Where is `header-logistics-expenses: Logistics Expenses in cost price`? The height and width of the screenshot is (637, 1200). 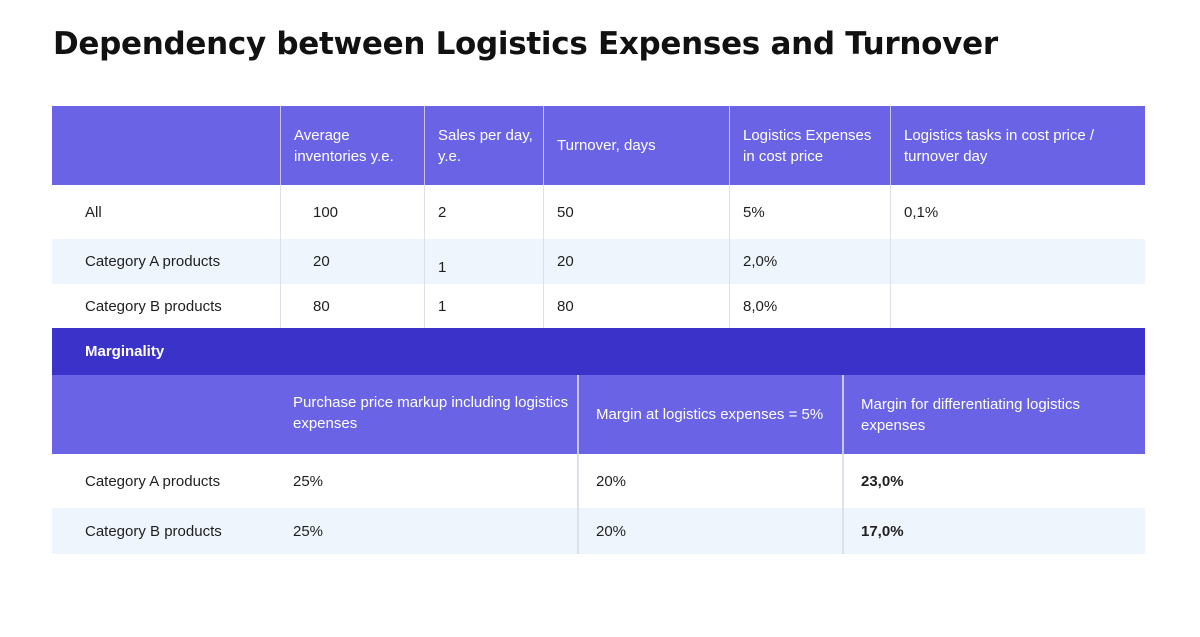
header-logistics-expenses: Logistics Expenses in cost price is located at coordinates (809, 145).